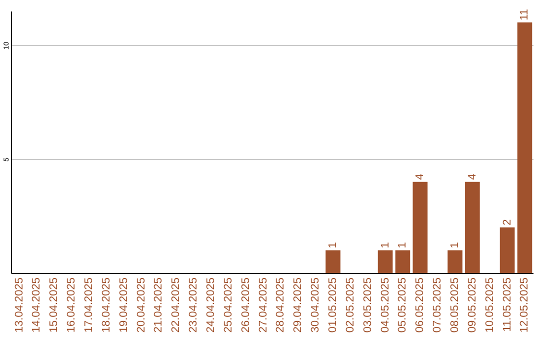  What do you see at coordinates (211, 305) in the screenshot?
I see `x-tick-label: 24.04.2025` at bounding box center [211, 305].